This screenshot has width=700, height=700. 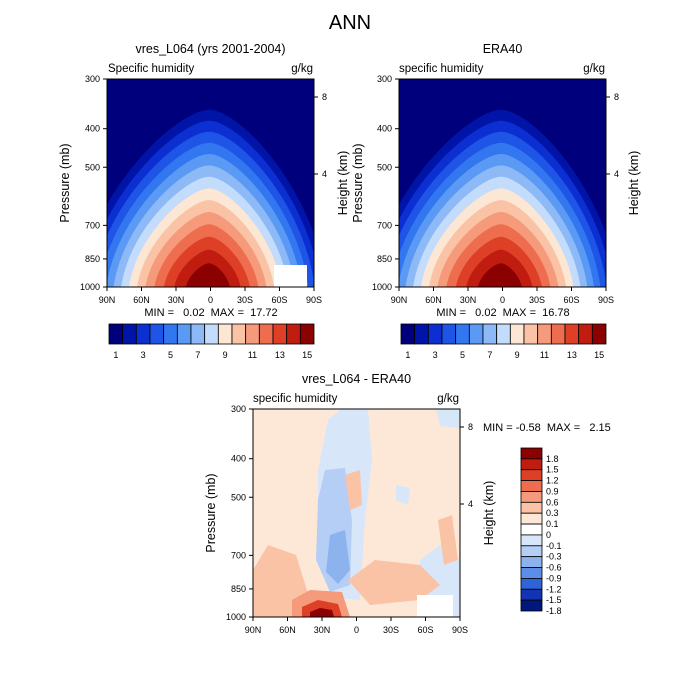 I want to click on colorbar-label: 11, so click(x=252, y=355).